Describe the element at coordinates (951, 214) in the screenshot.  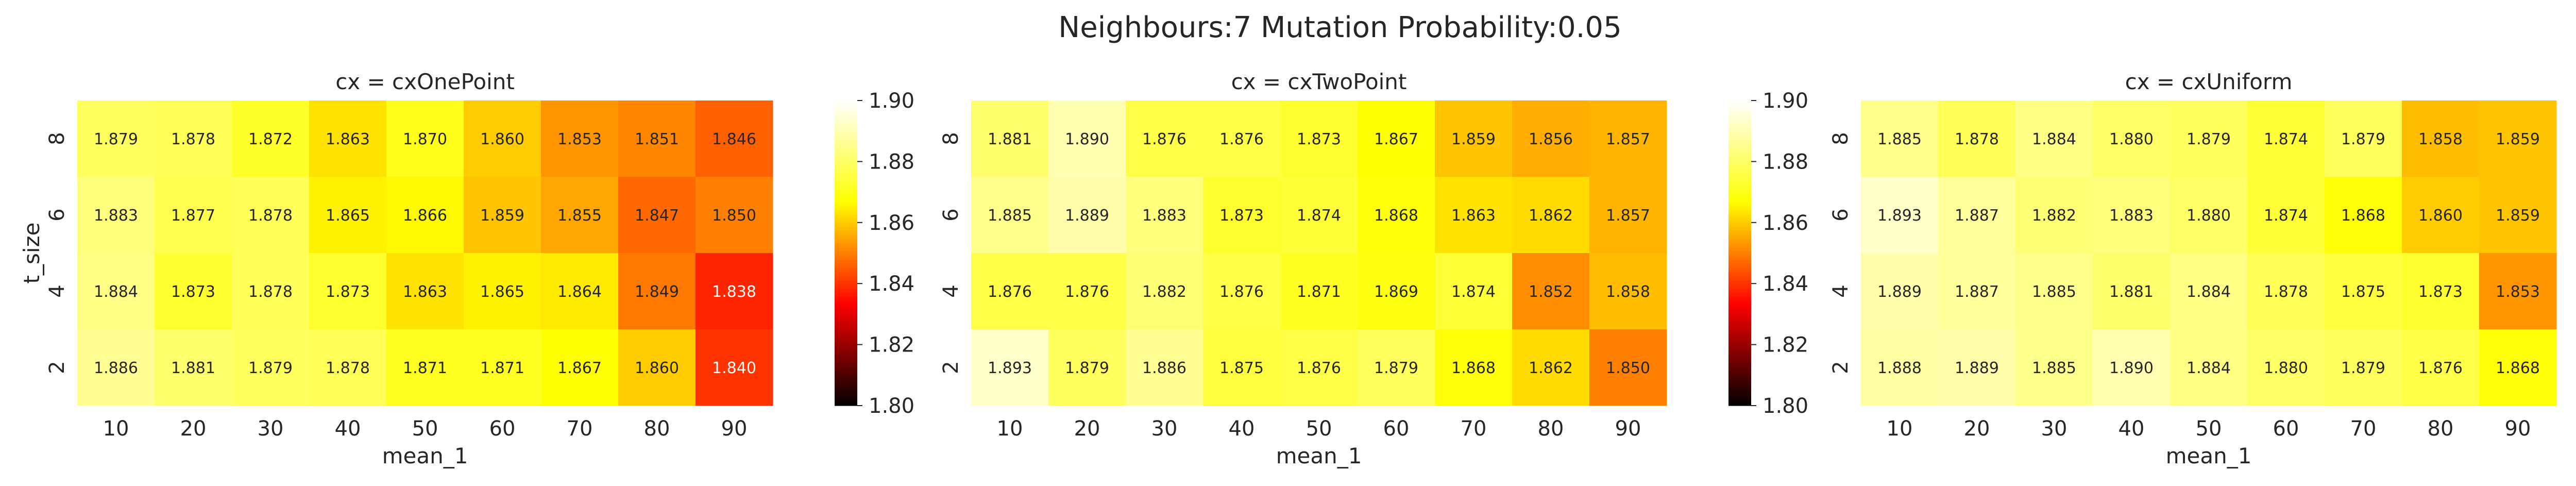
I see `y-tick-label: 6` at that location.